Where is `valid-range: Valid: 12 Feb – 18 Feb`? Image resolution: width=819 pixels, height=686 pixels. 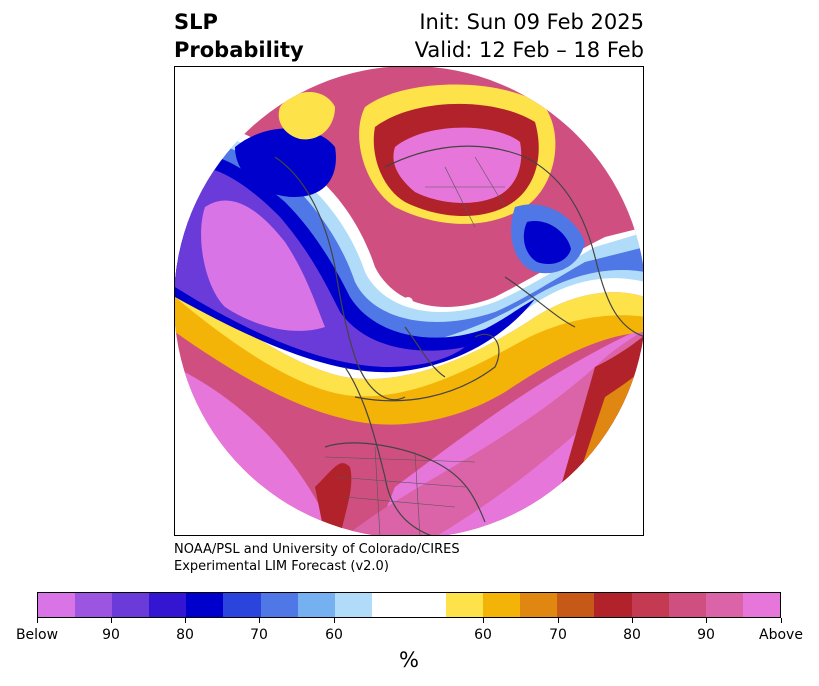
valid-range: Valid: 12 Feb – 18 Feb is located at coordinates (529, 50).